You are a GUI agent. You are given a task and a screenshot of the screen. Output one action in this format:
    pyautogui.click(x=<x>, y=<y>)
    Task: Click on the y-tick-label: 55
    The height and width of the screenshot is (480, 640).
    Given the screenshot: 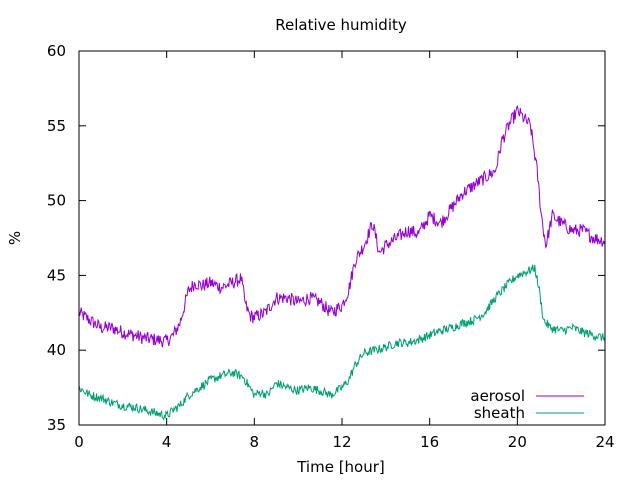 What is the action you would take?
    pyautogui.click(x=56, y=126)
    